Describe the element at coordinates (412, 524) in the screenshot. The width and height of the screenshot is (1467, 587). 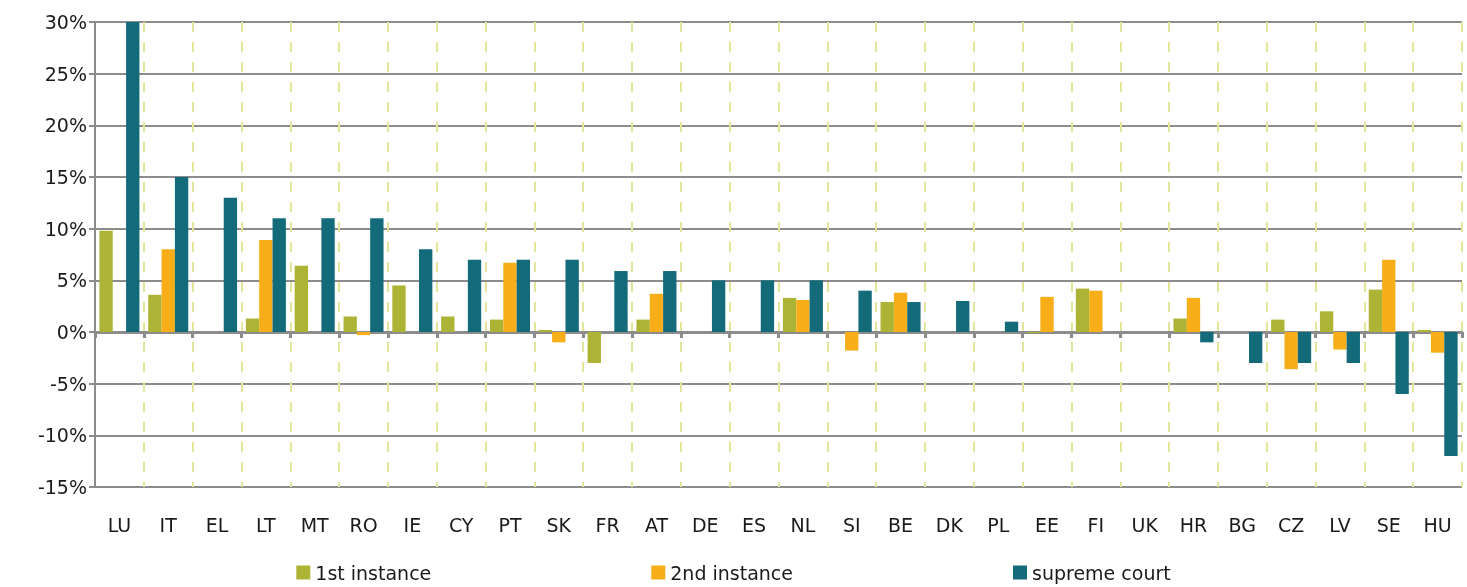
I see `x-tick-label: IE` at that location.